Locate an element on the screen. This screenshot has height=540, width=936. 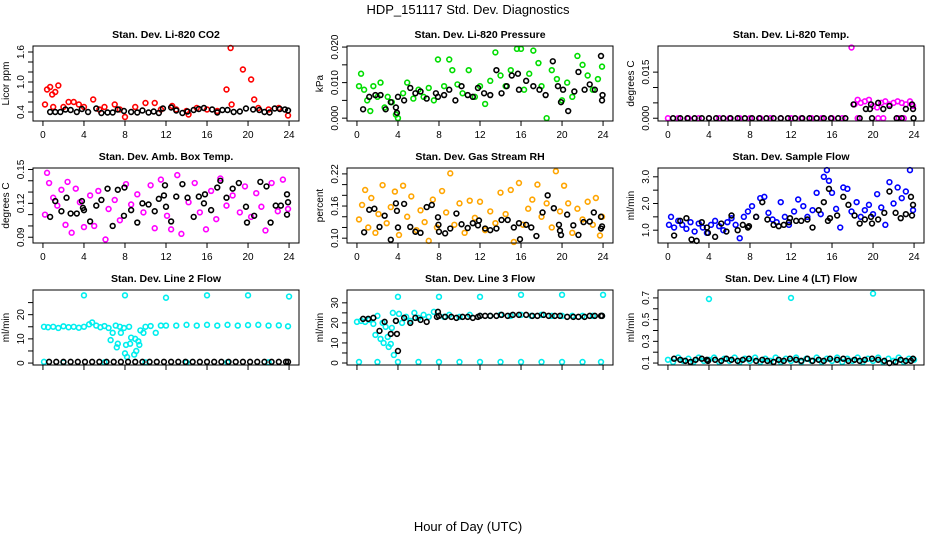
y-tick-label: 0.12 is located at coordinates (21, 203).